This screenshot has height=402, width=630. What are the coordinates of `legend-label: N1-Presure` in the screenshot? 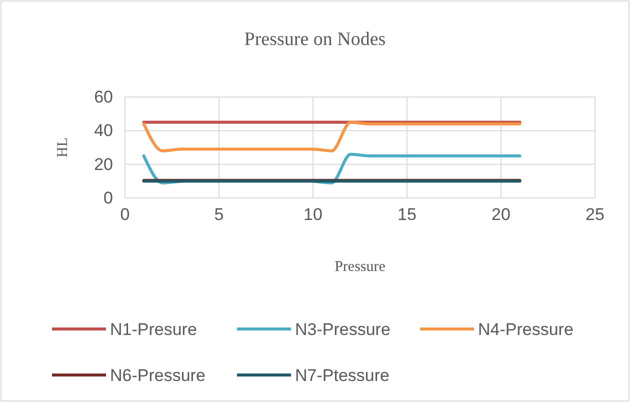 It's located at (153, 329).